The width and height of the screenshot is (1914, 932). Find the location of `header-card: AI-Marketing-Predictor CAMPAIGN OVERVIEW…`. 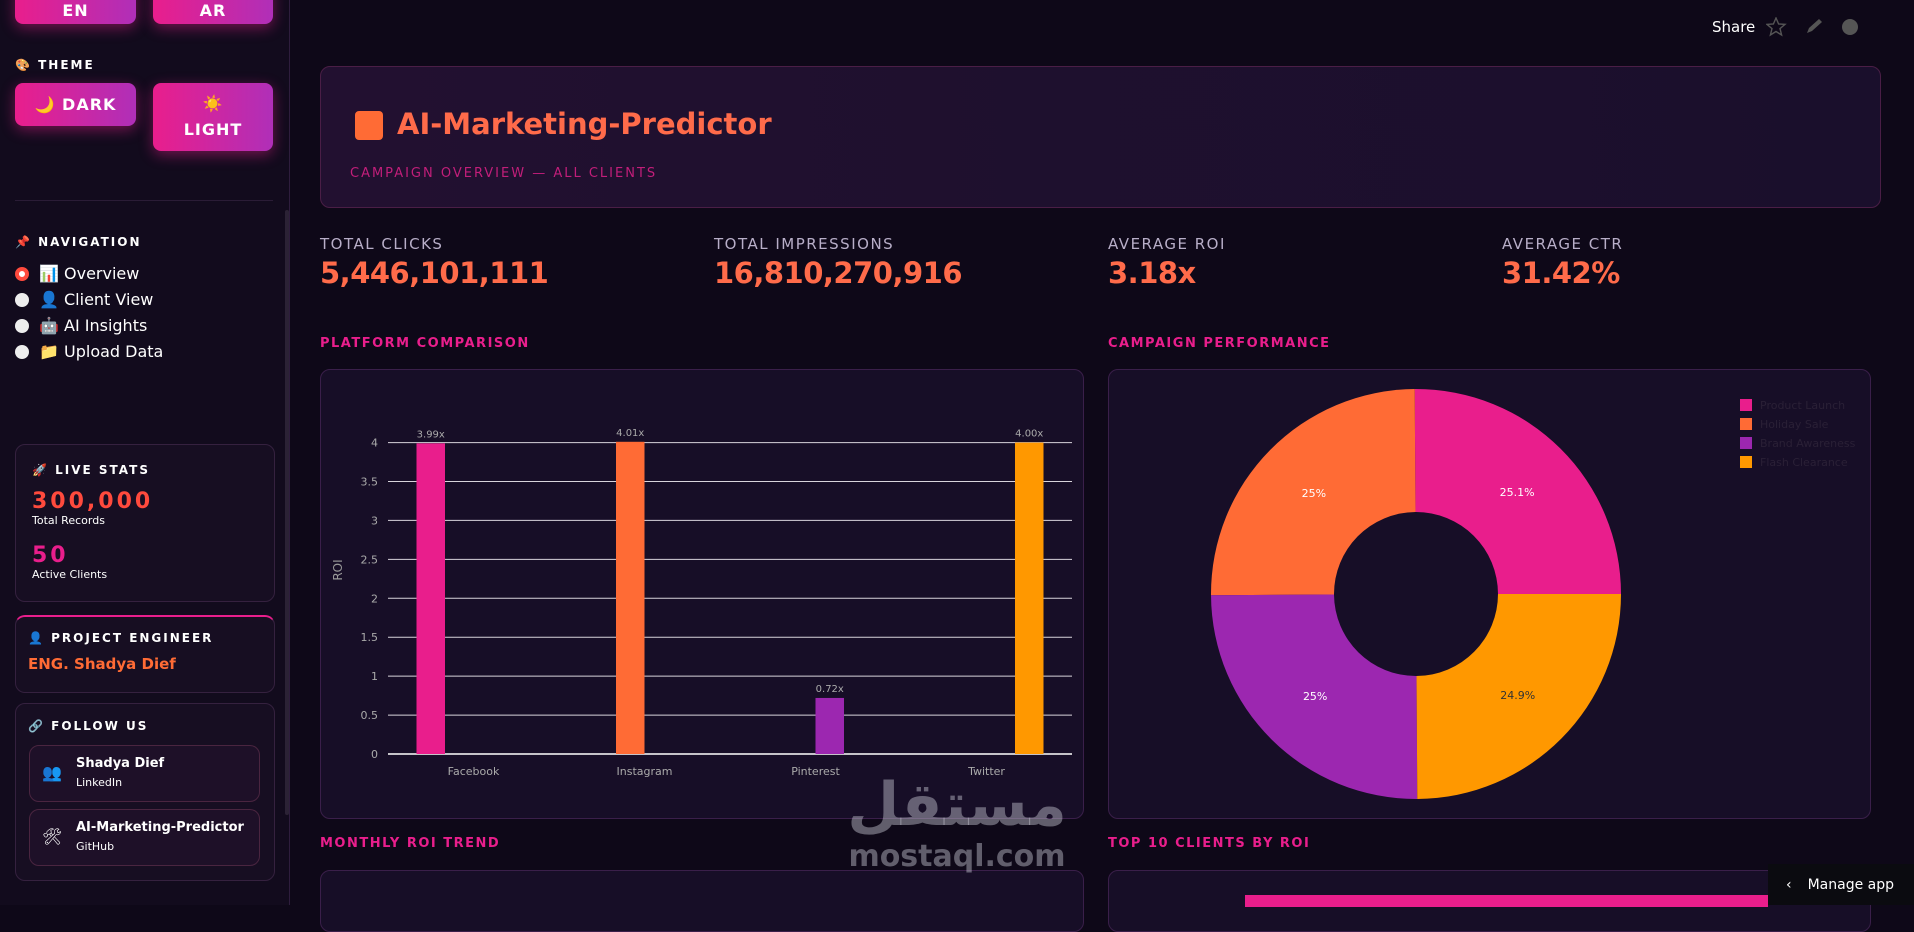

header-card: AI-Marketing-Predictor CAMPAIGN OVERVIEW… is located at coordinates (1100, 137).